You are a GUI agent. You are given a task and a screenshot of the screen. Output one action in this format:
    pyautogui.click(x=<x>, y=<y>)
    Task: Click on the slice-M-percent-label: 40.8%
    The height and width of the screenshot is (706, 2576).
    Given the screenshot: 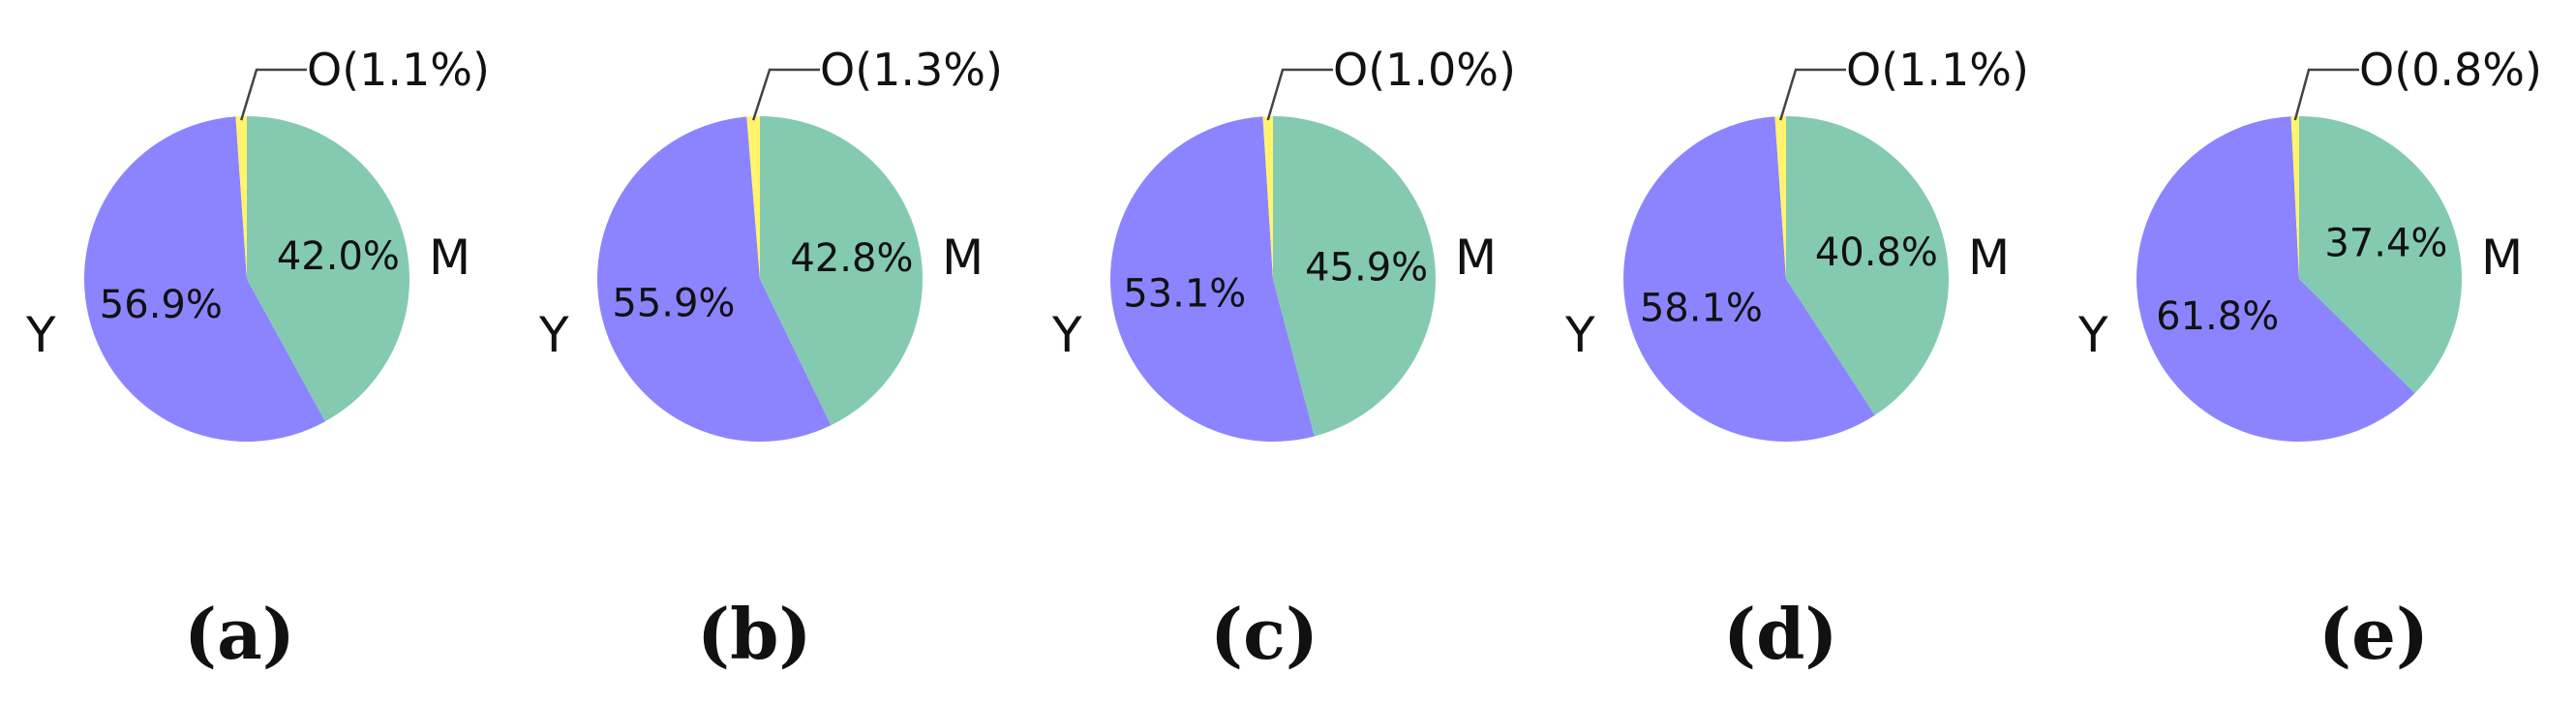 What is the action you would take?
    pyautogui.click(x=1877, y=253)
    